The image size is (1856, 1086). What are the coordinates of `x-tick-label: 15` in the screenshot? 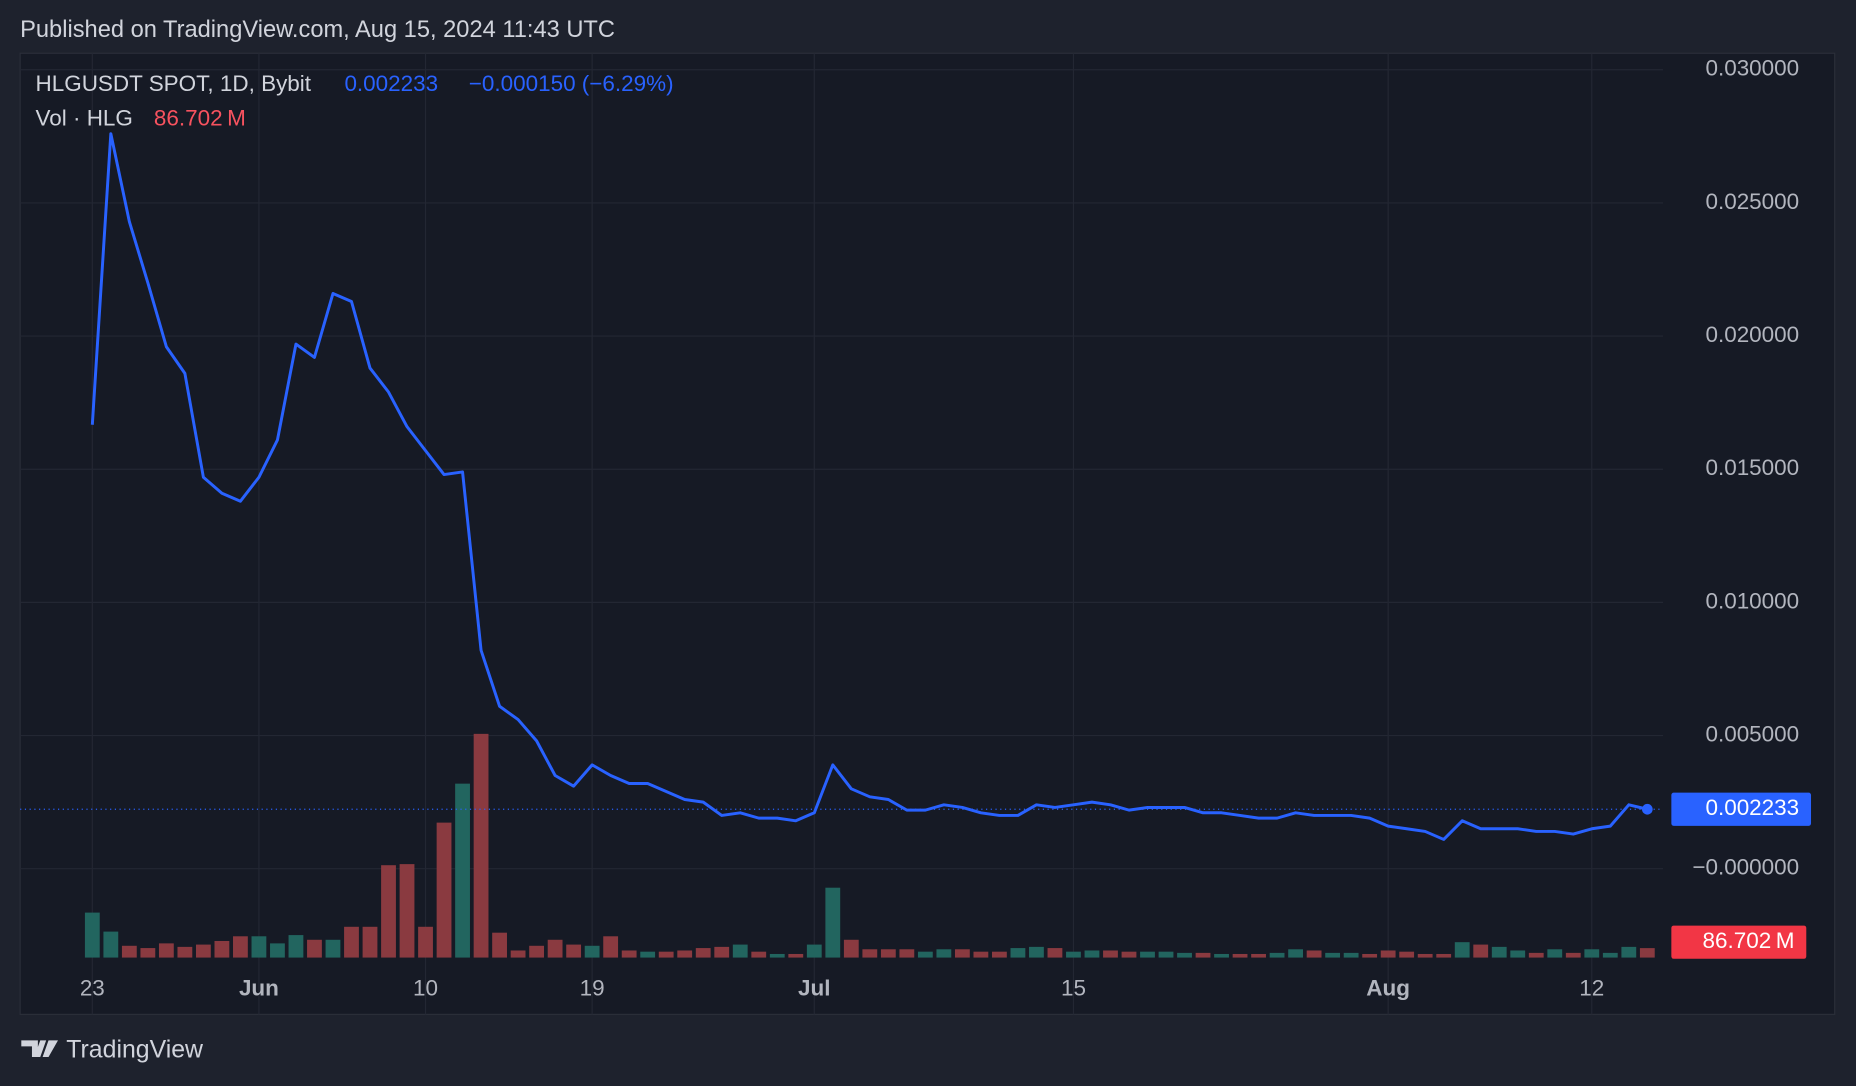 It's located at (1073, 987).